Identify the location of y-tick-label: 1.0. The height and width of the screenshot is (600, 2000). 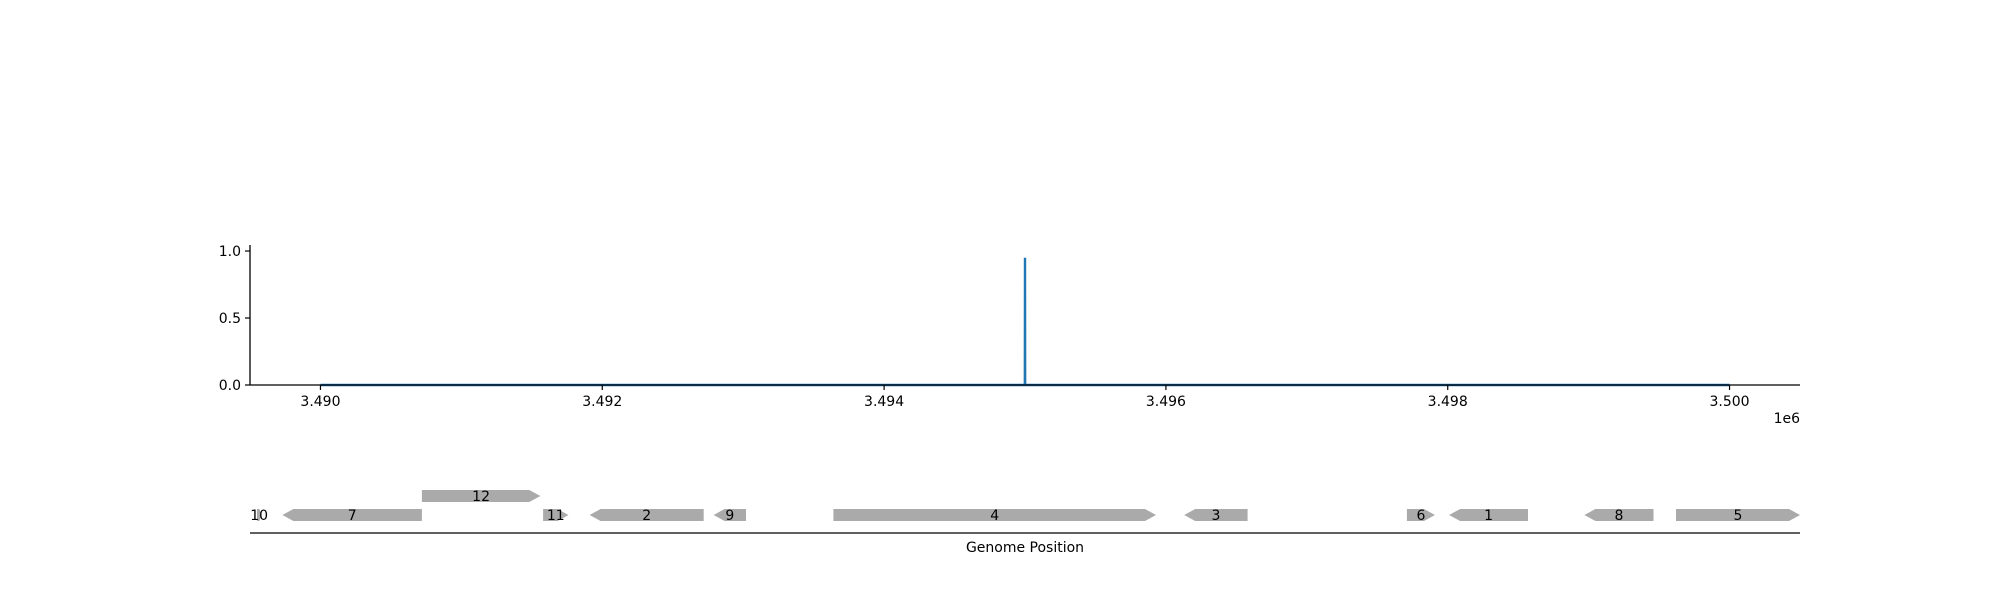
(230, 252).